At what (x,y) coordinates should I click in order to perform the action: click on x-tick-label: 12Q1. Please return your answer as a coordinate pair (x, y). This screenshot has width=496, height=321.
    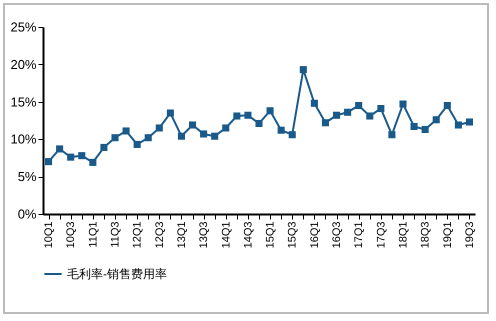
    Looking at the image, I should click on (138, 235).